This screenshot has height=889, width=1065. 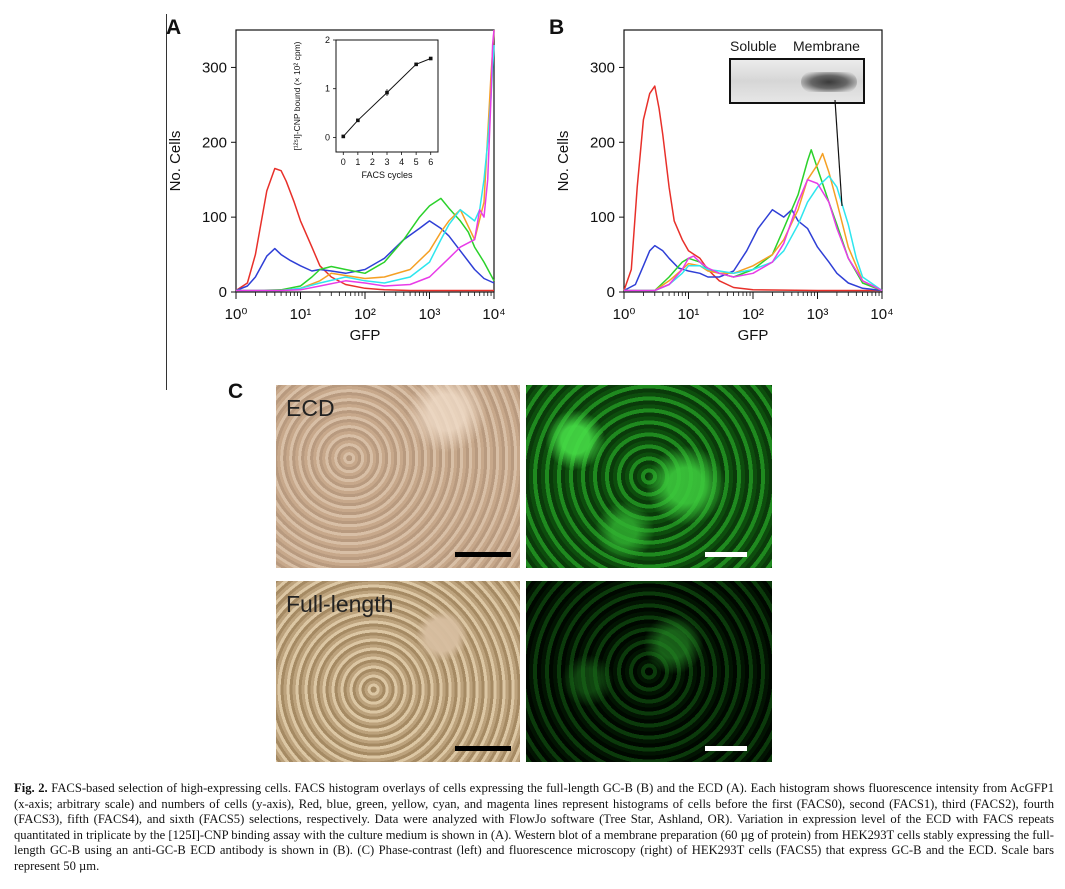 What do you see at coordinates (357, 162) in the screenshot?
I see `inset-x-tick-label: 1` at bounding box center [357, 162].